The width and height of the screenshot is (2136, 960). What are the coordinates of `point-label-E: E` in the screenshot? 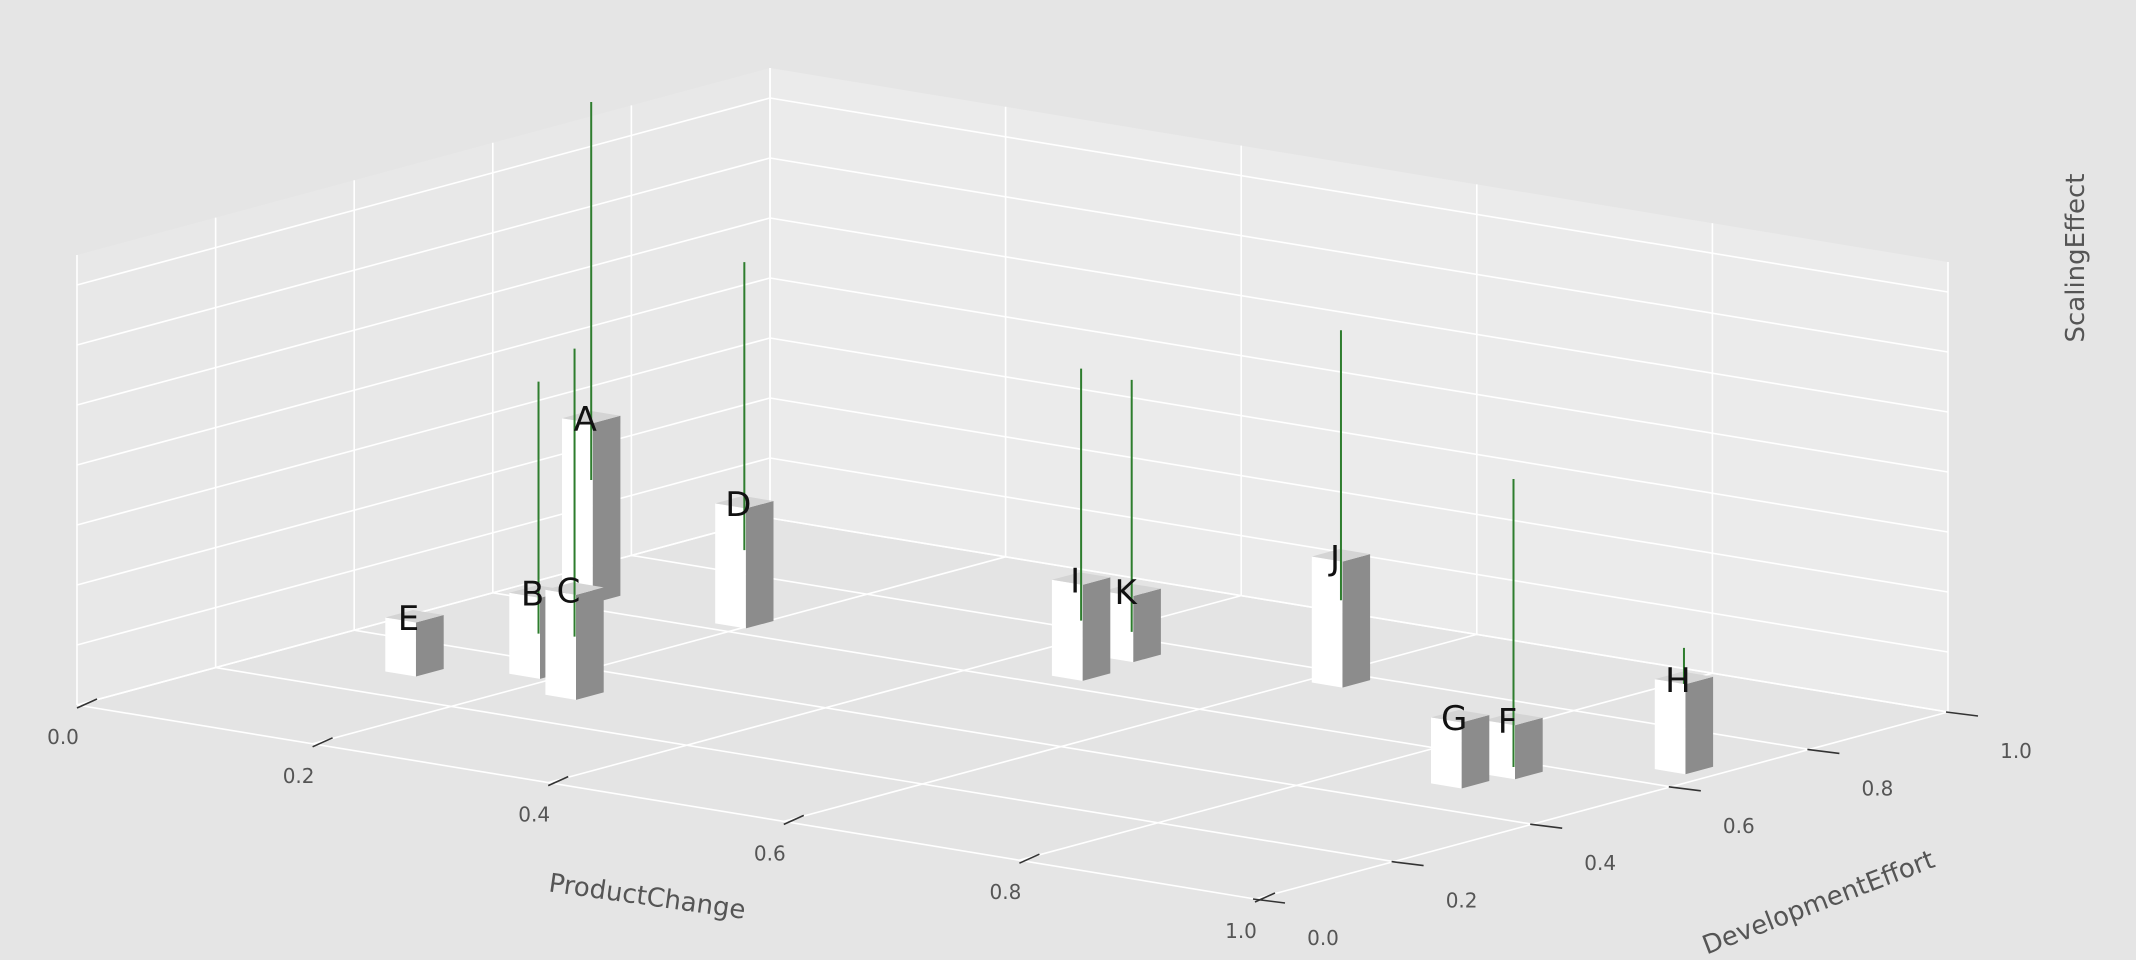 It's located at (408, 619).